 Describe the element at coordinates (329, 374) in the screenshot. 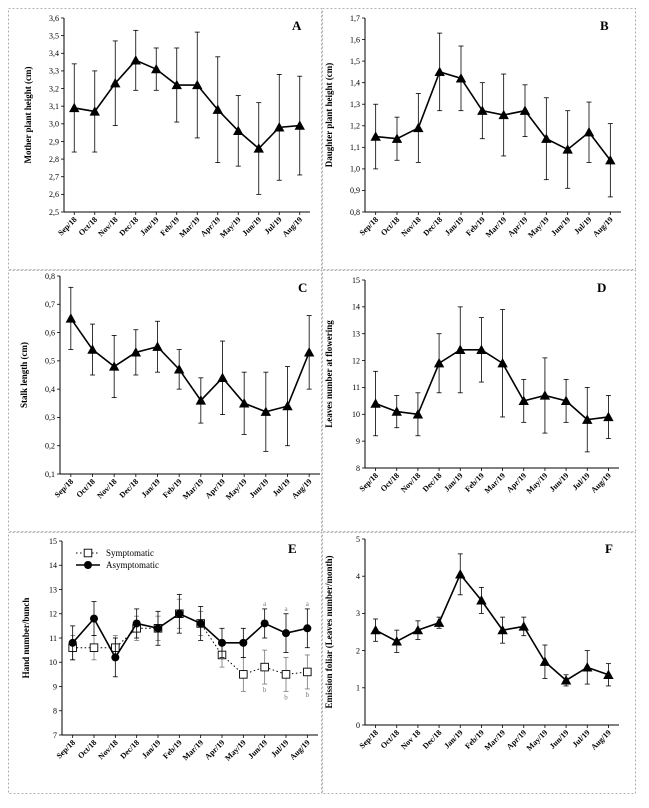

I see `y-axis-title: Leaves number at flowering` at that location.